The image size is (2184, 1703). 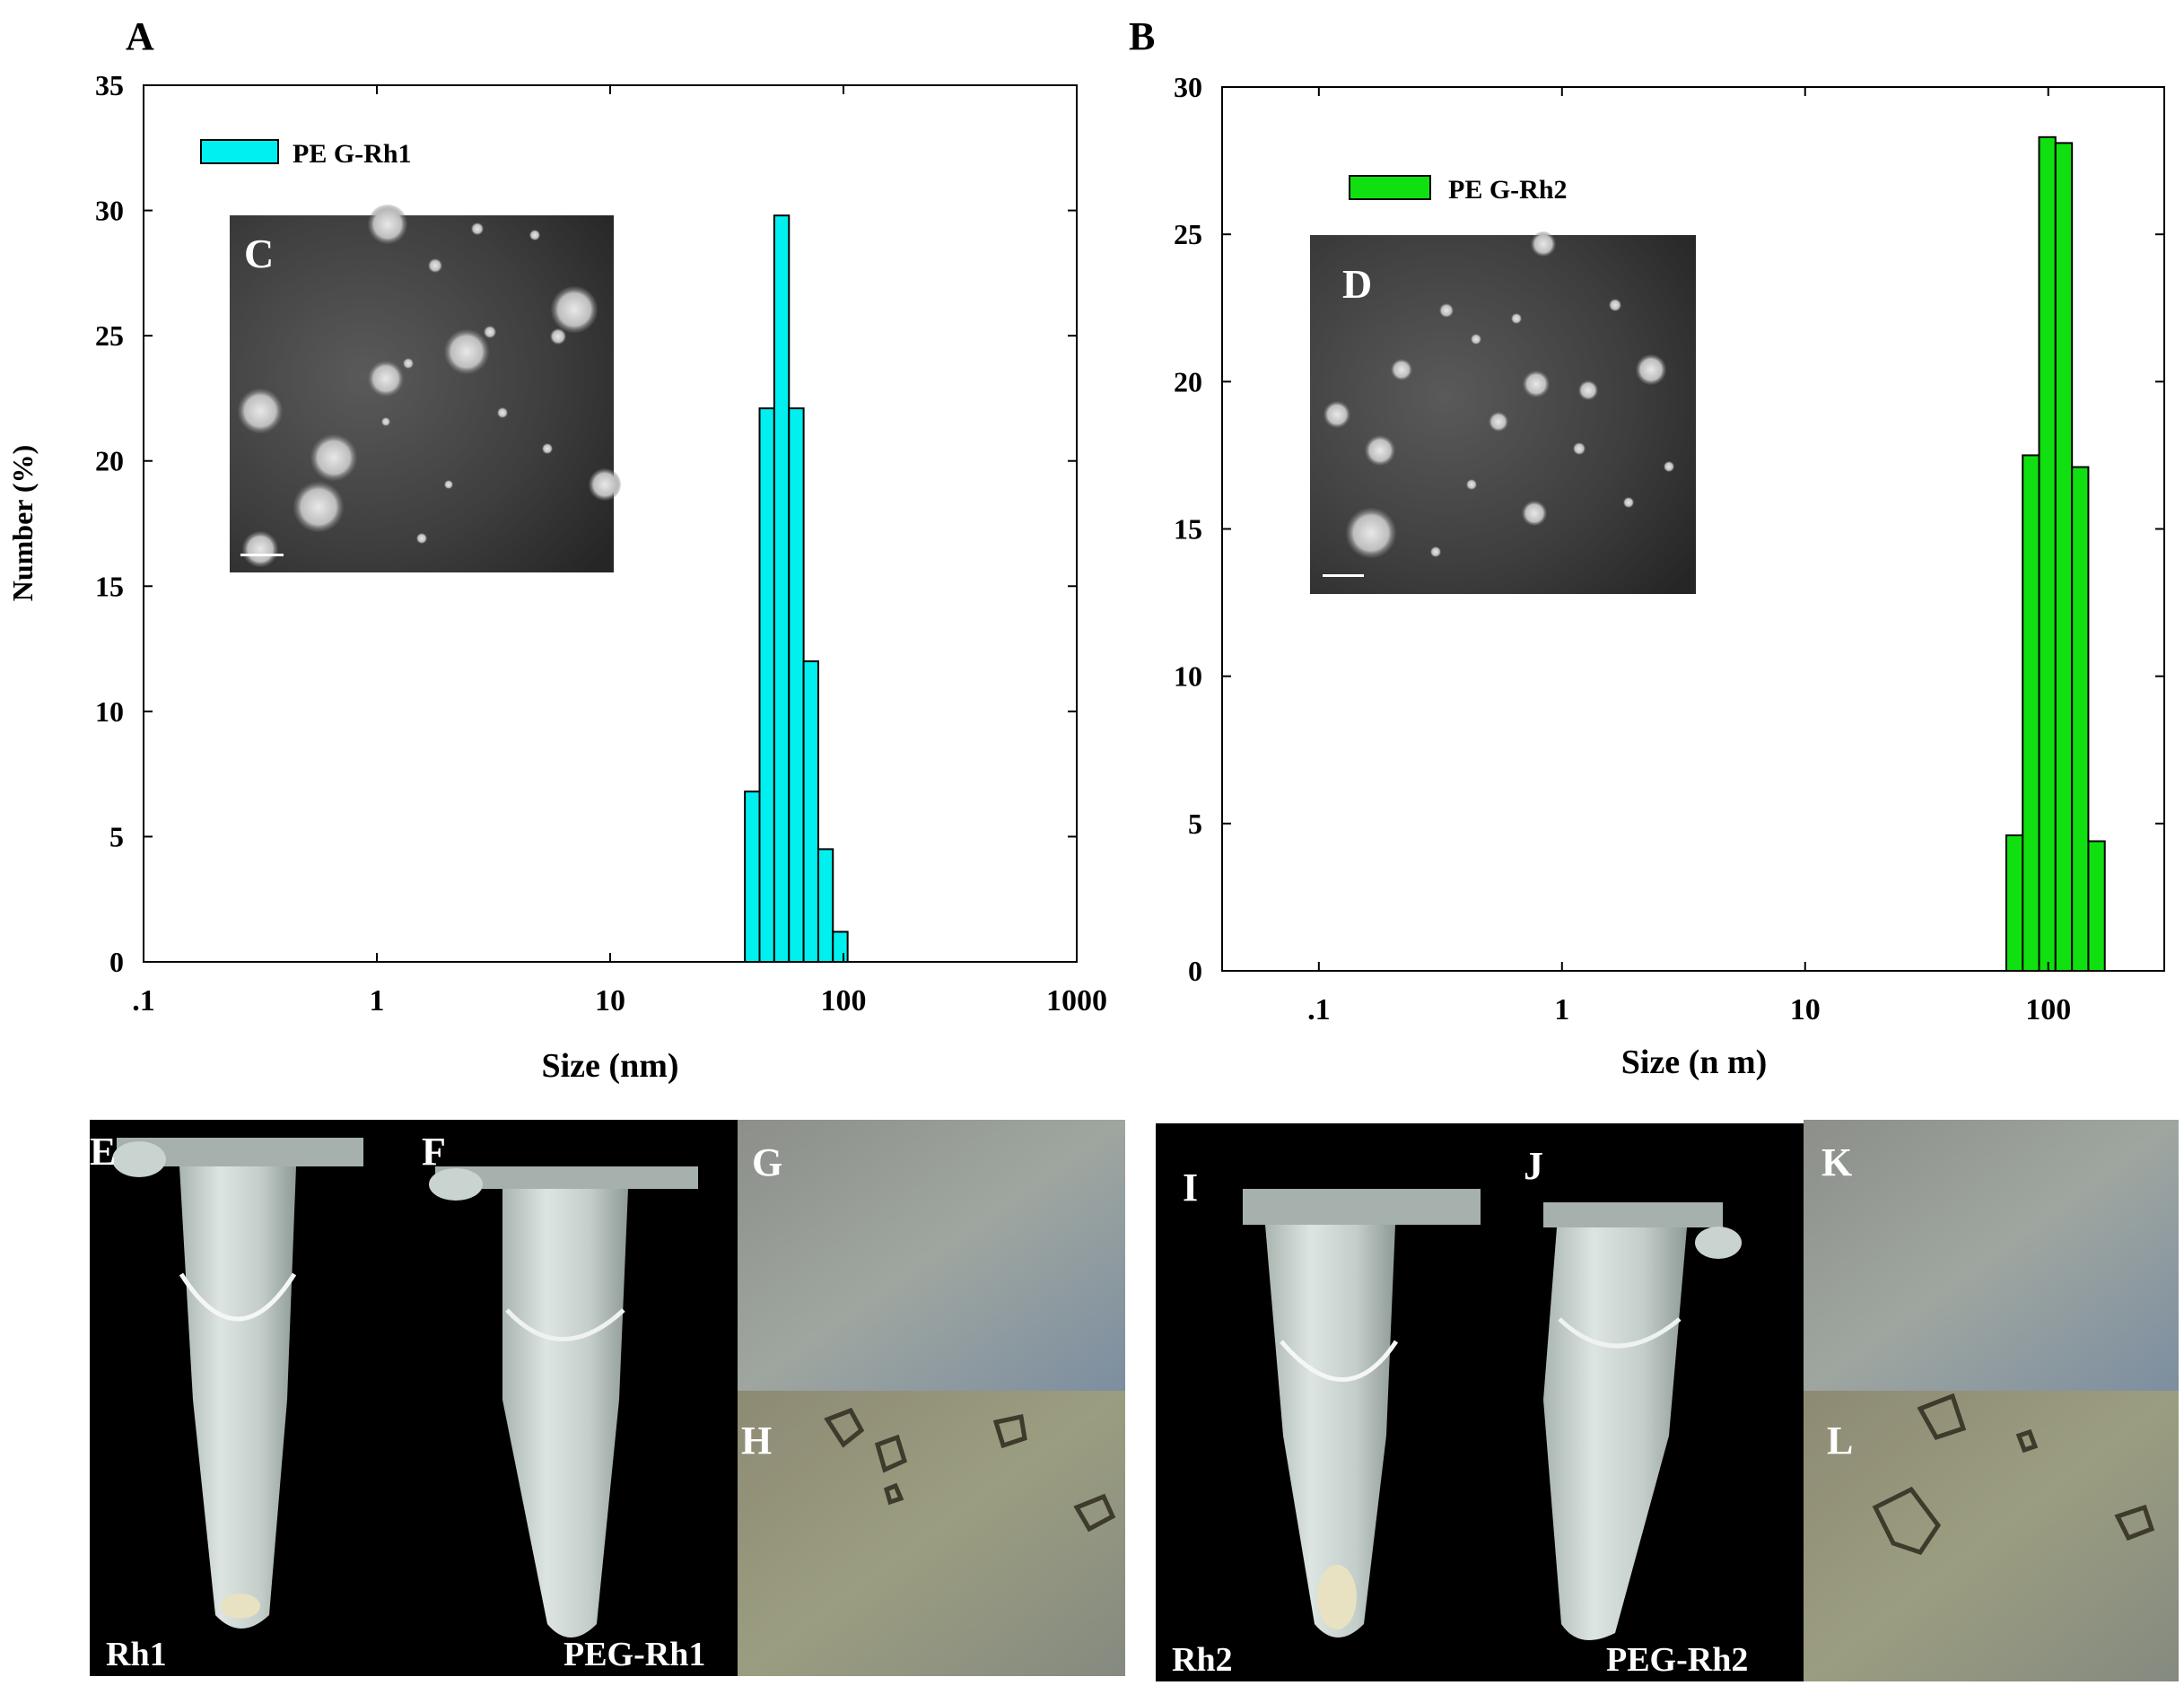 I want to click on legend-label-b: PE G-Rh2, so click(x=1508, y=190).